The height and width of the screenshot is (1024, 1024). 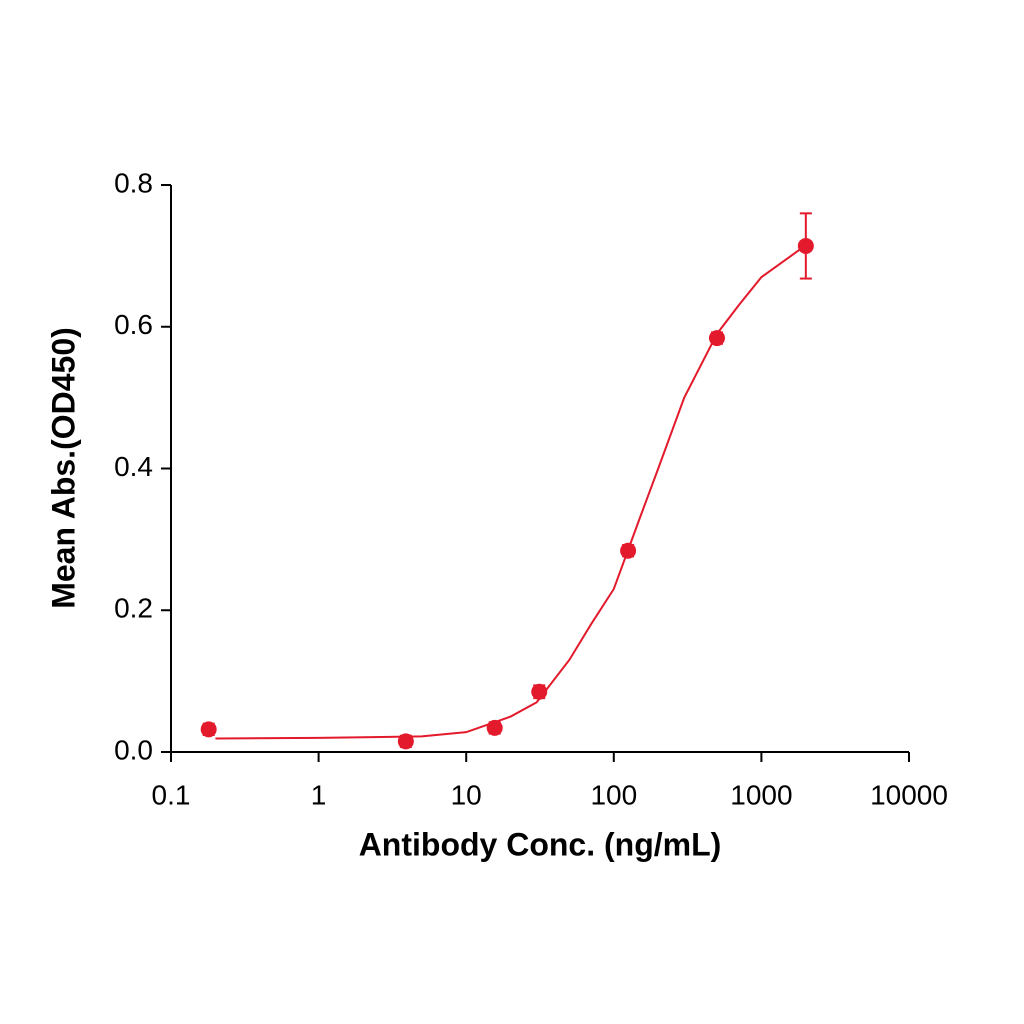 I want to click on y-tick-label: 0.2, so click(x=133, y=608).